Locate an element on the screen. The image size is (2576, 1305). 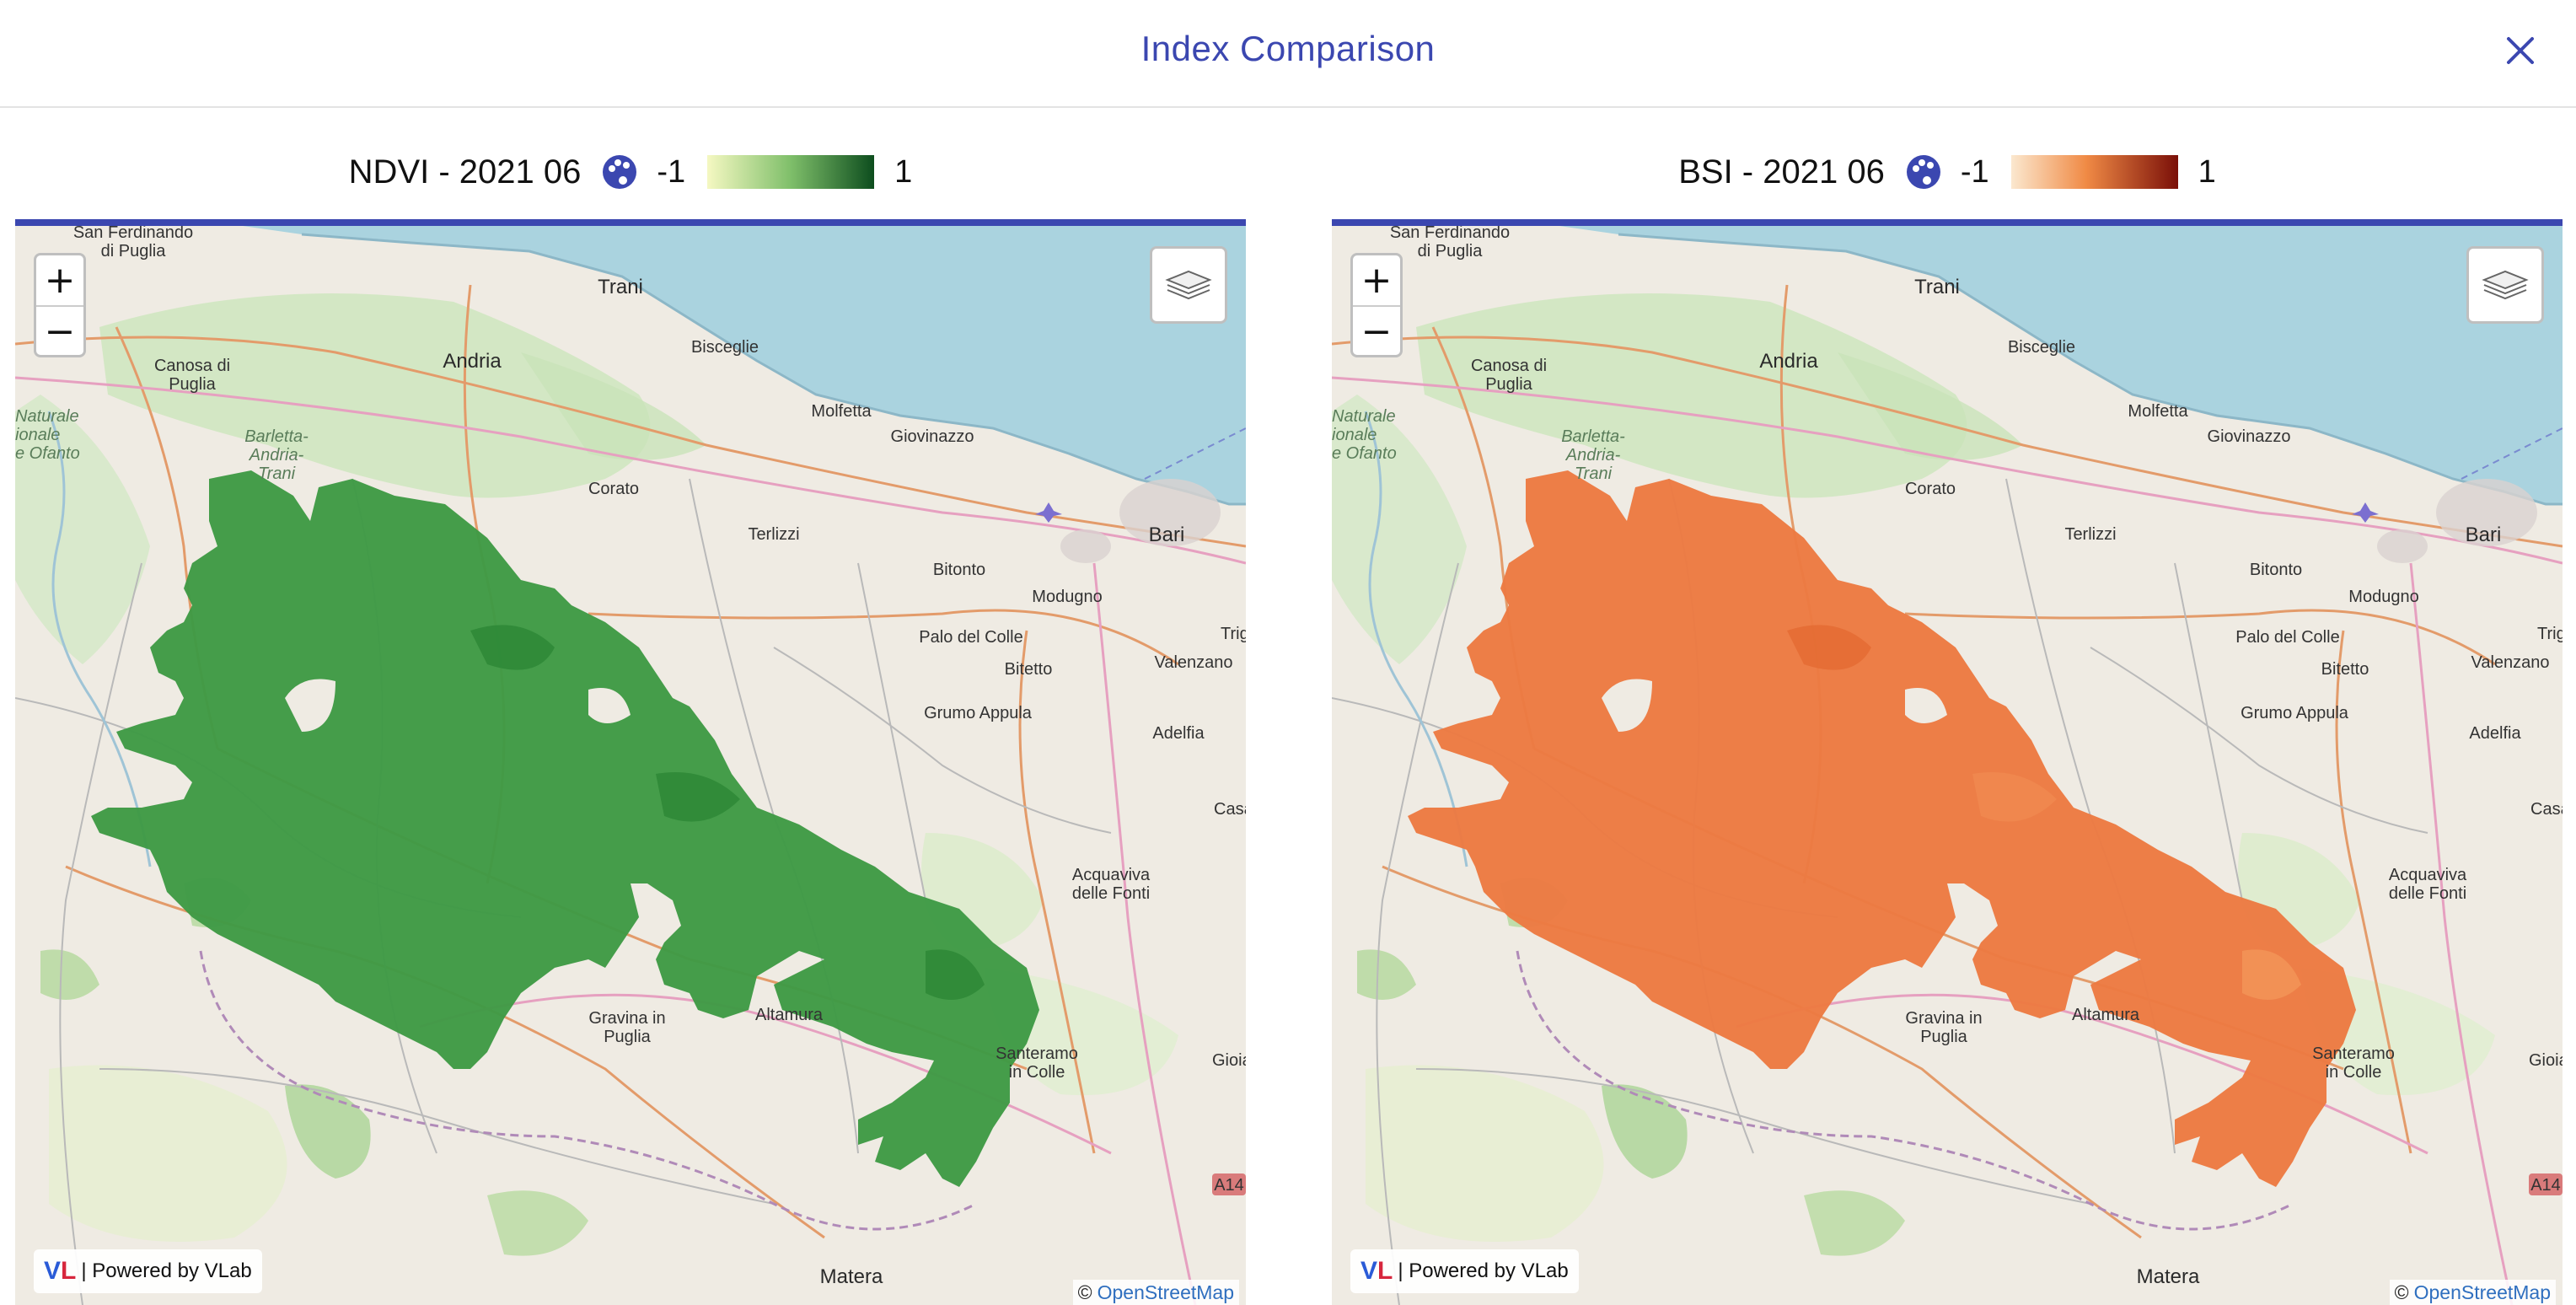
powered-by-text: | Powered by VLab is located at coordinates (1483, 1270).